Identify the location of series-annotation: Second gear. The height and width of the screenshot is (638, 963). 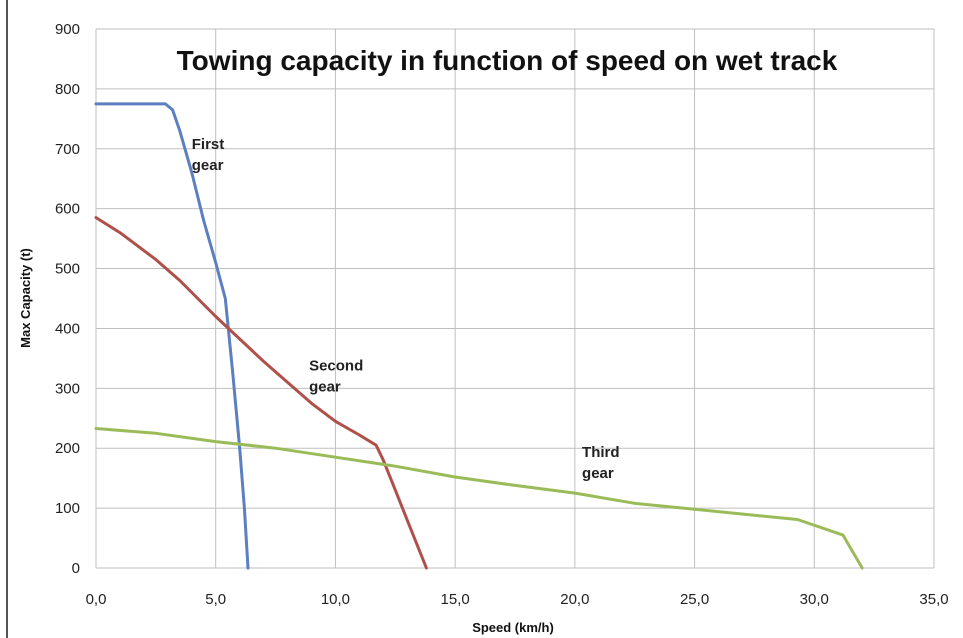
(336, 376).